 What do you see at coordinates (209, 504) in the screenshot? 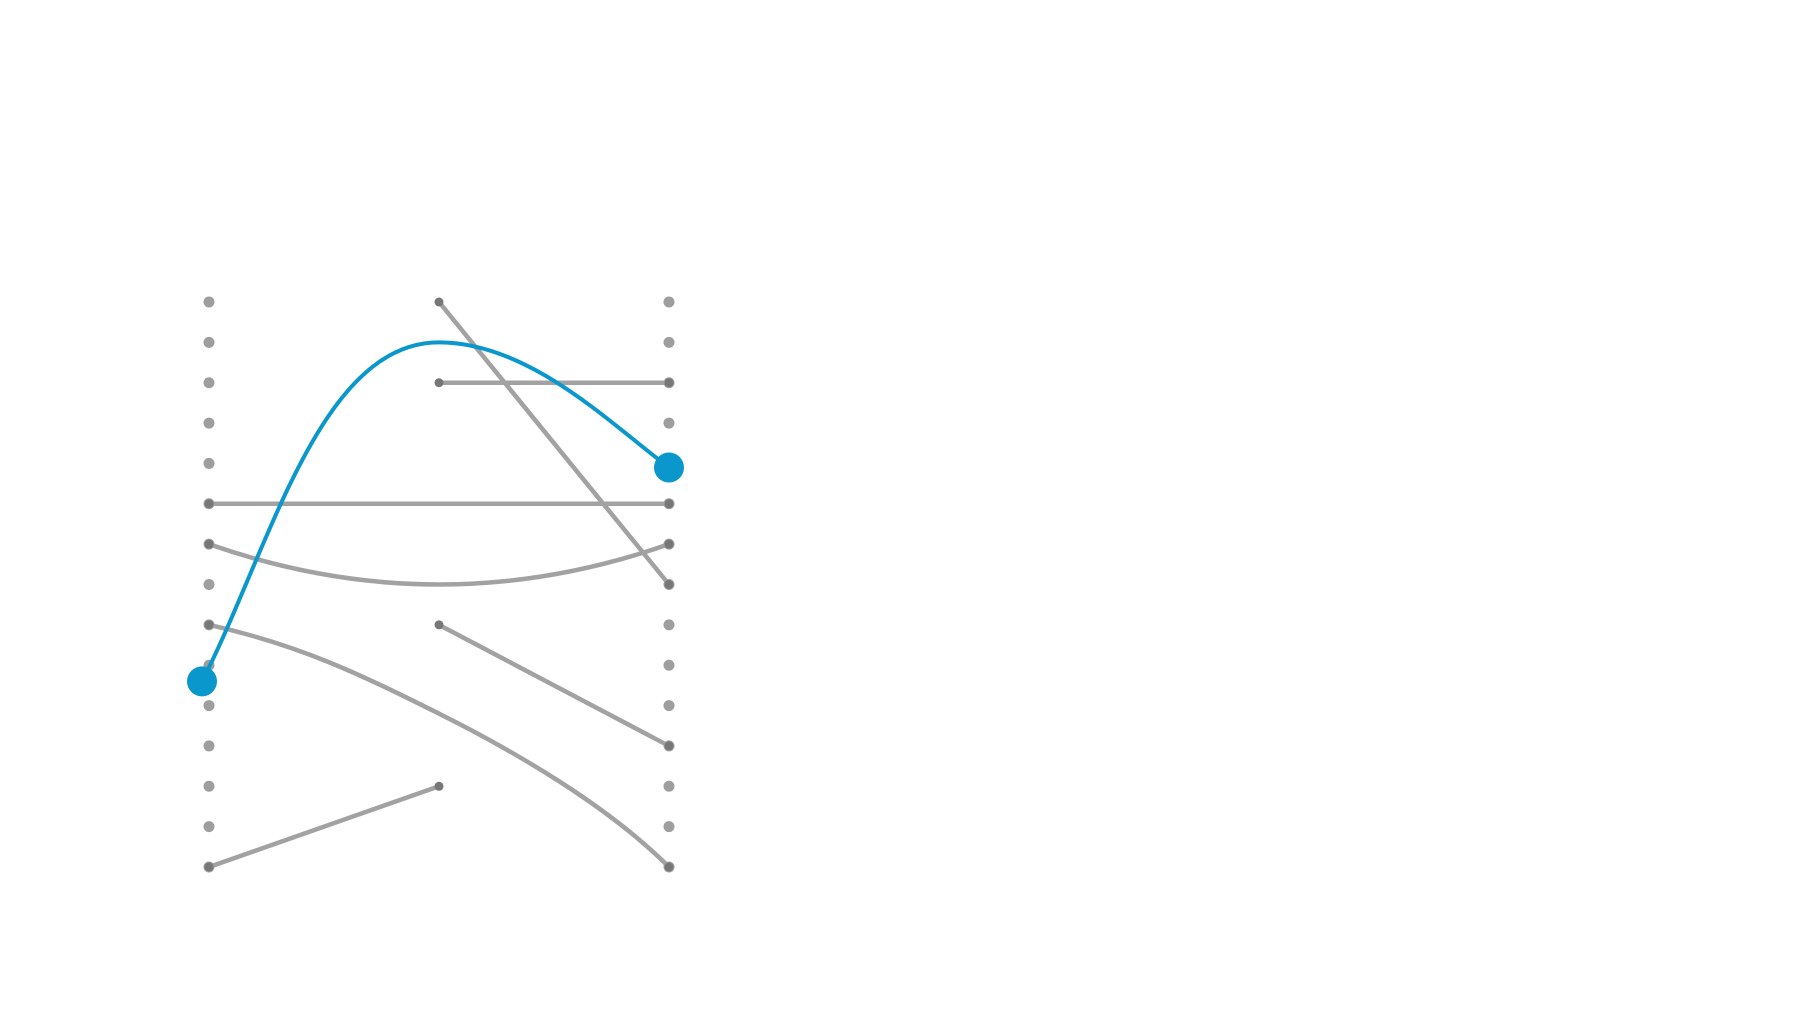
I see `link-0-start` at bounding box center [209, 504].